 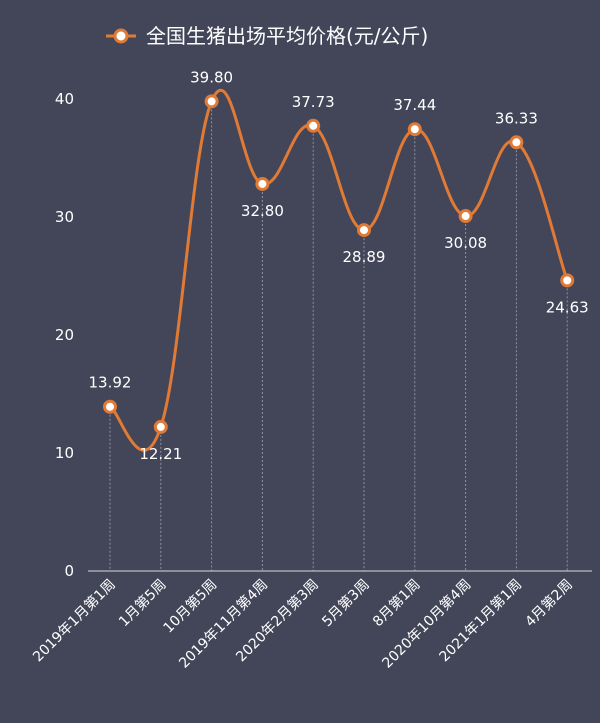 What do you see at coordinates (346, 603) in the screenshot?
I see `x-tick-label: 5月第3周` at bounding box center [346, 603].